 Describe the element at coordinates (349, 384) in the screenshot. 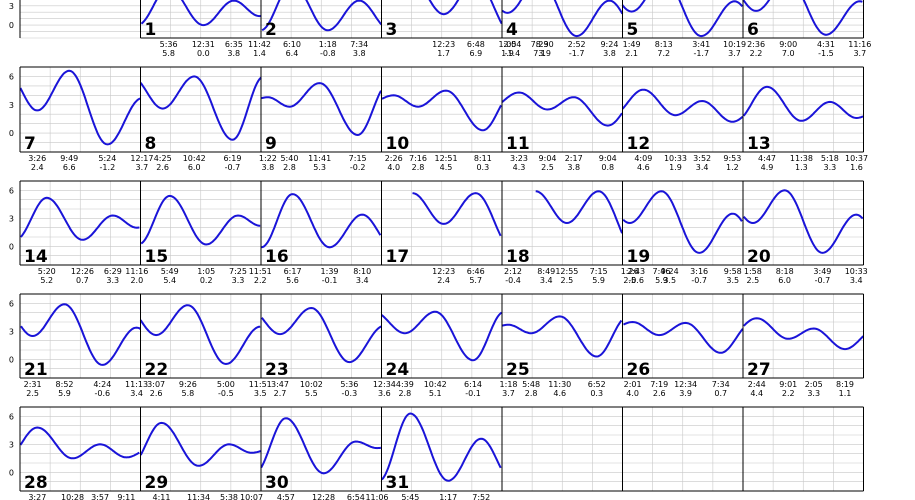

I see `extremum-time: 5:36` at that location.